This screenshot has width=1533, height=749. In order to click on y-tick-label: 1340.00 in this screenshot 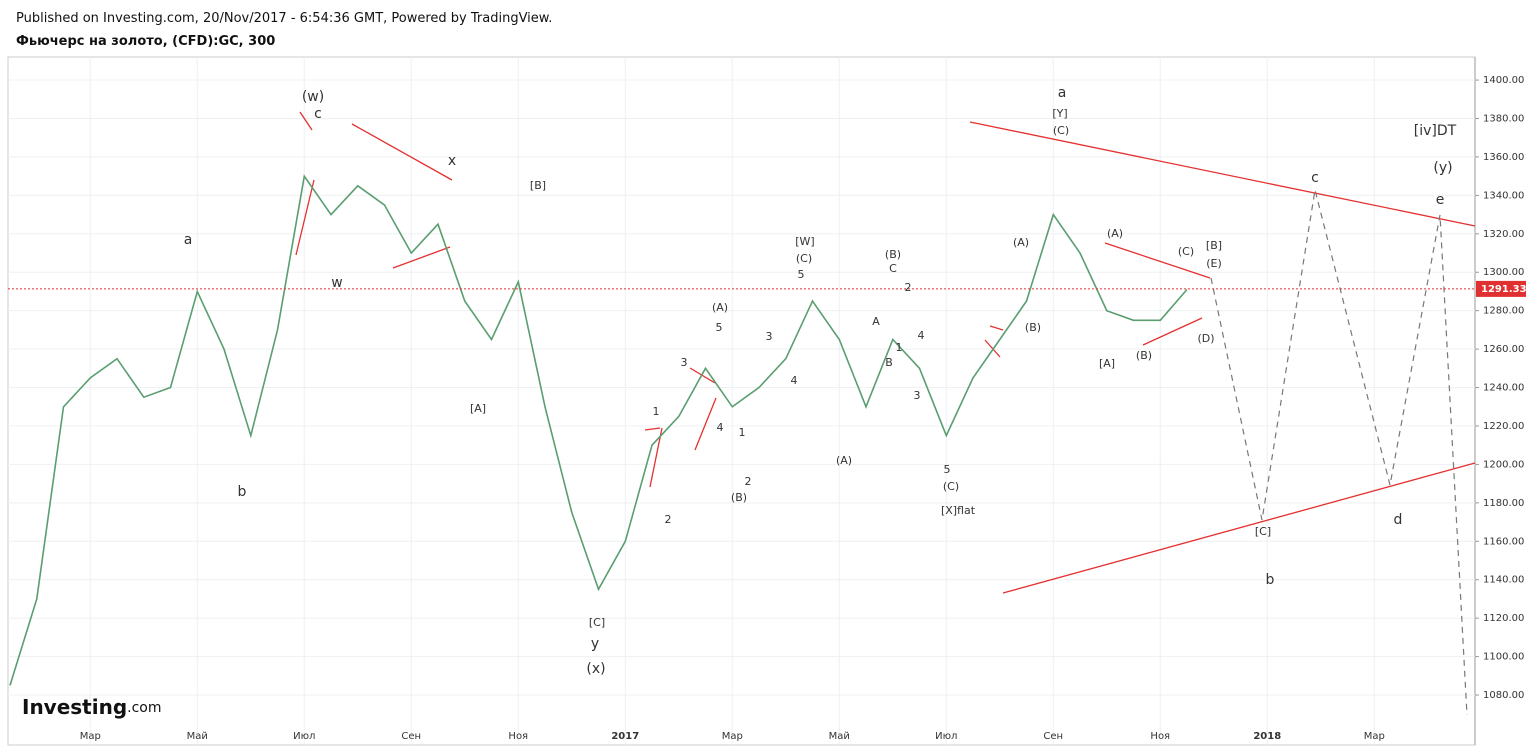, I will do `click(1503, 195)`.